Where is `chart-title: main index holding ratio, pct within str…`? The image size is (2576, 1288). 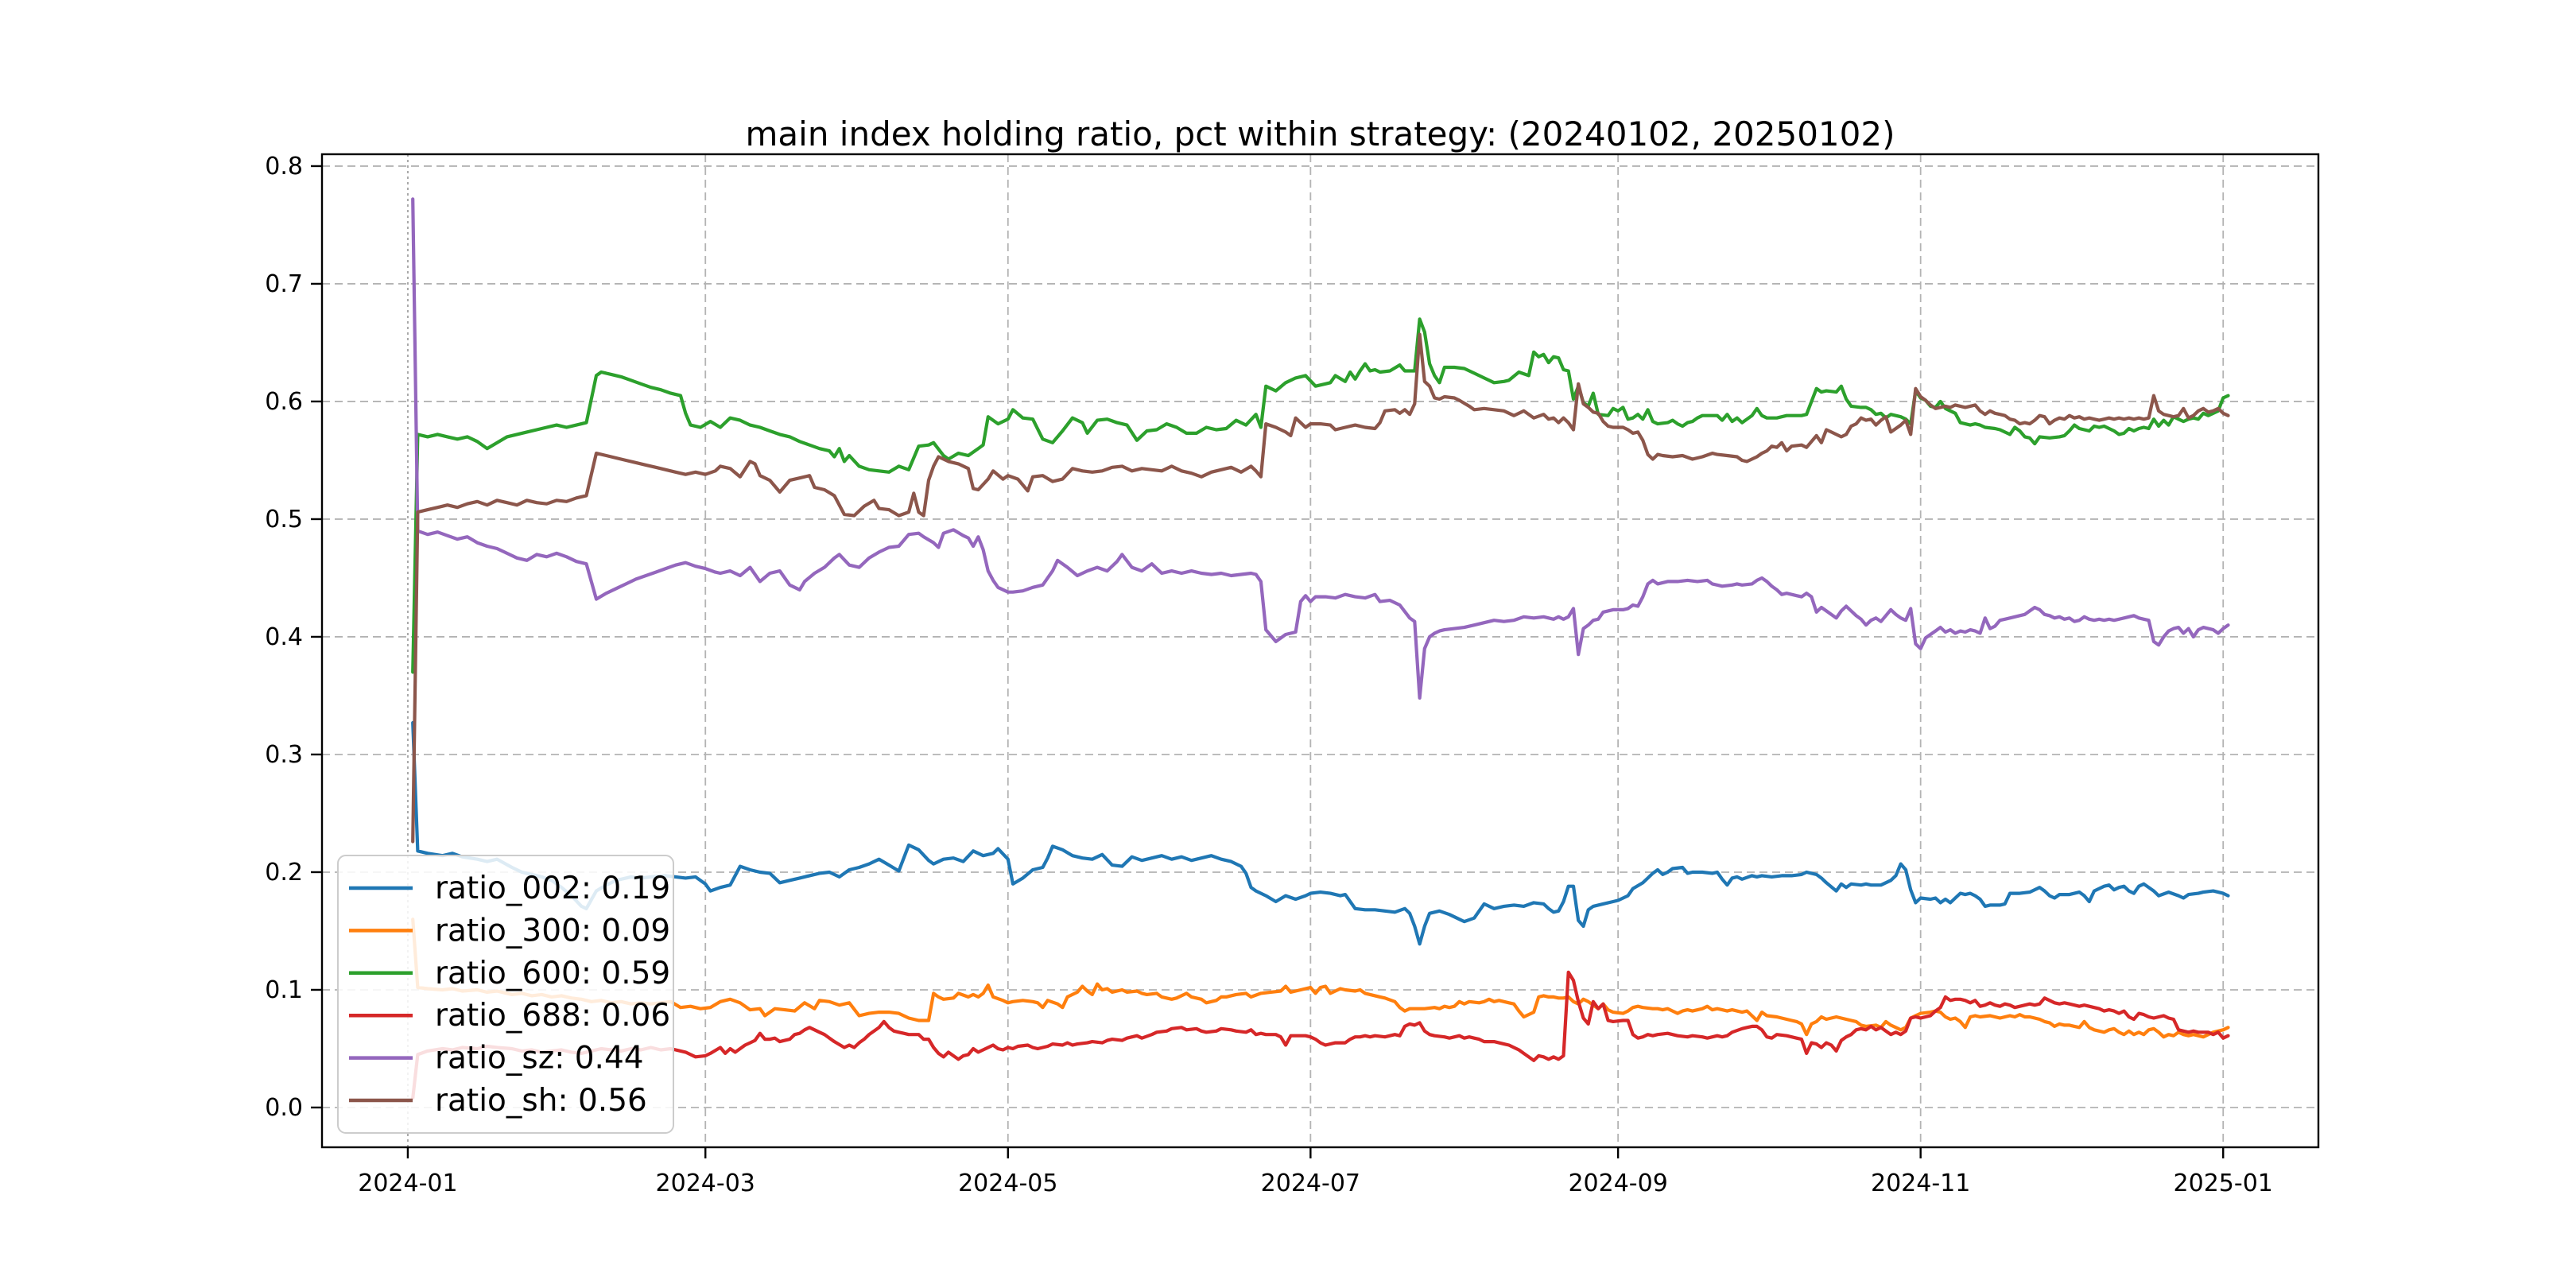 chart-title: main index holding ratio, pct within str… is located at coordinates (1320, 133).